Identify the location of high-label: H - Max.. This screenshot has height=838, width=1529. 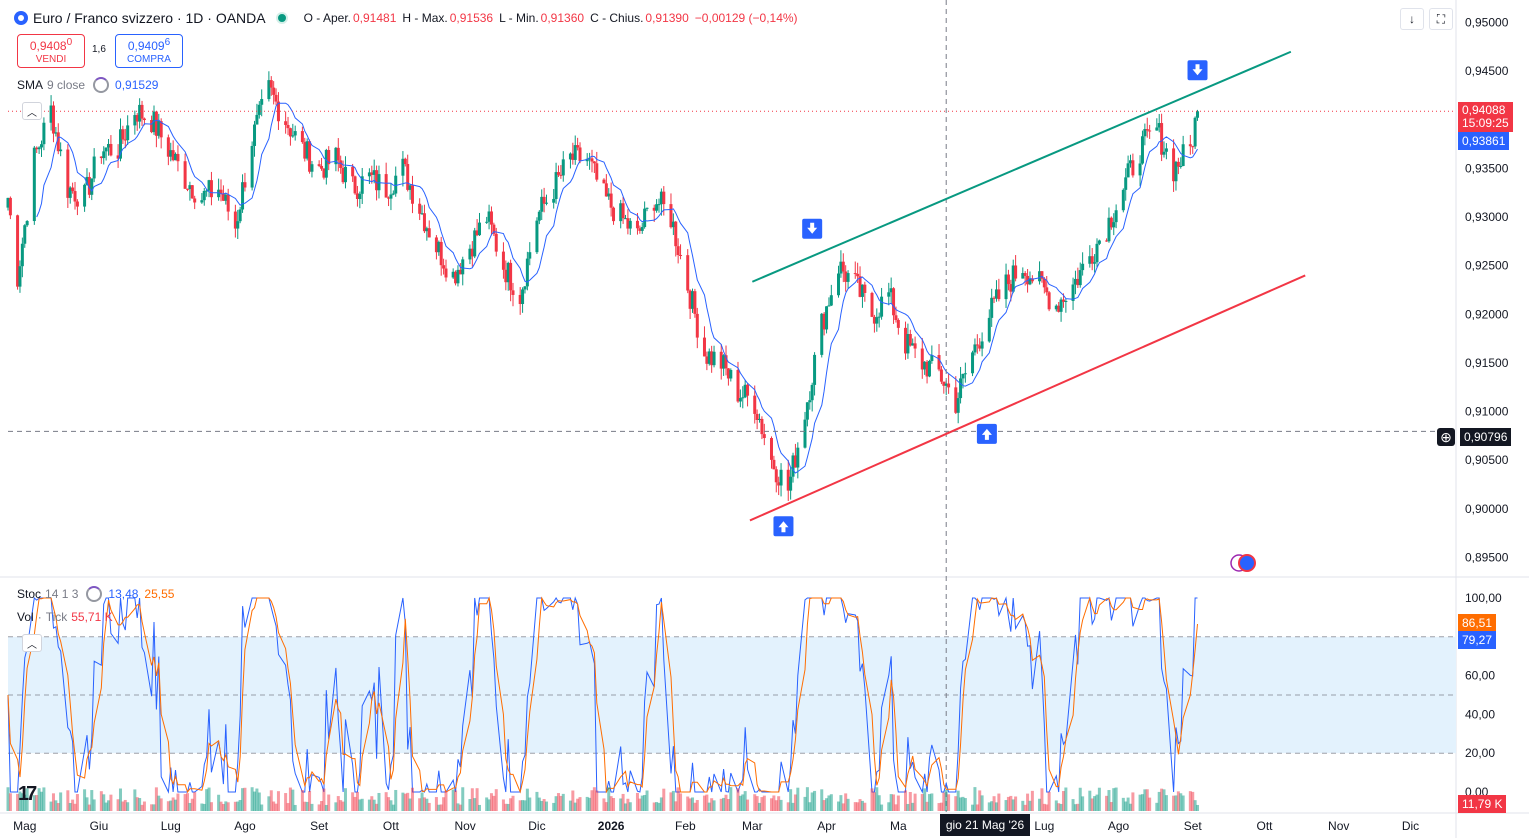
(425, 18).